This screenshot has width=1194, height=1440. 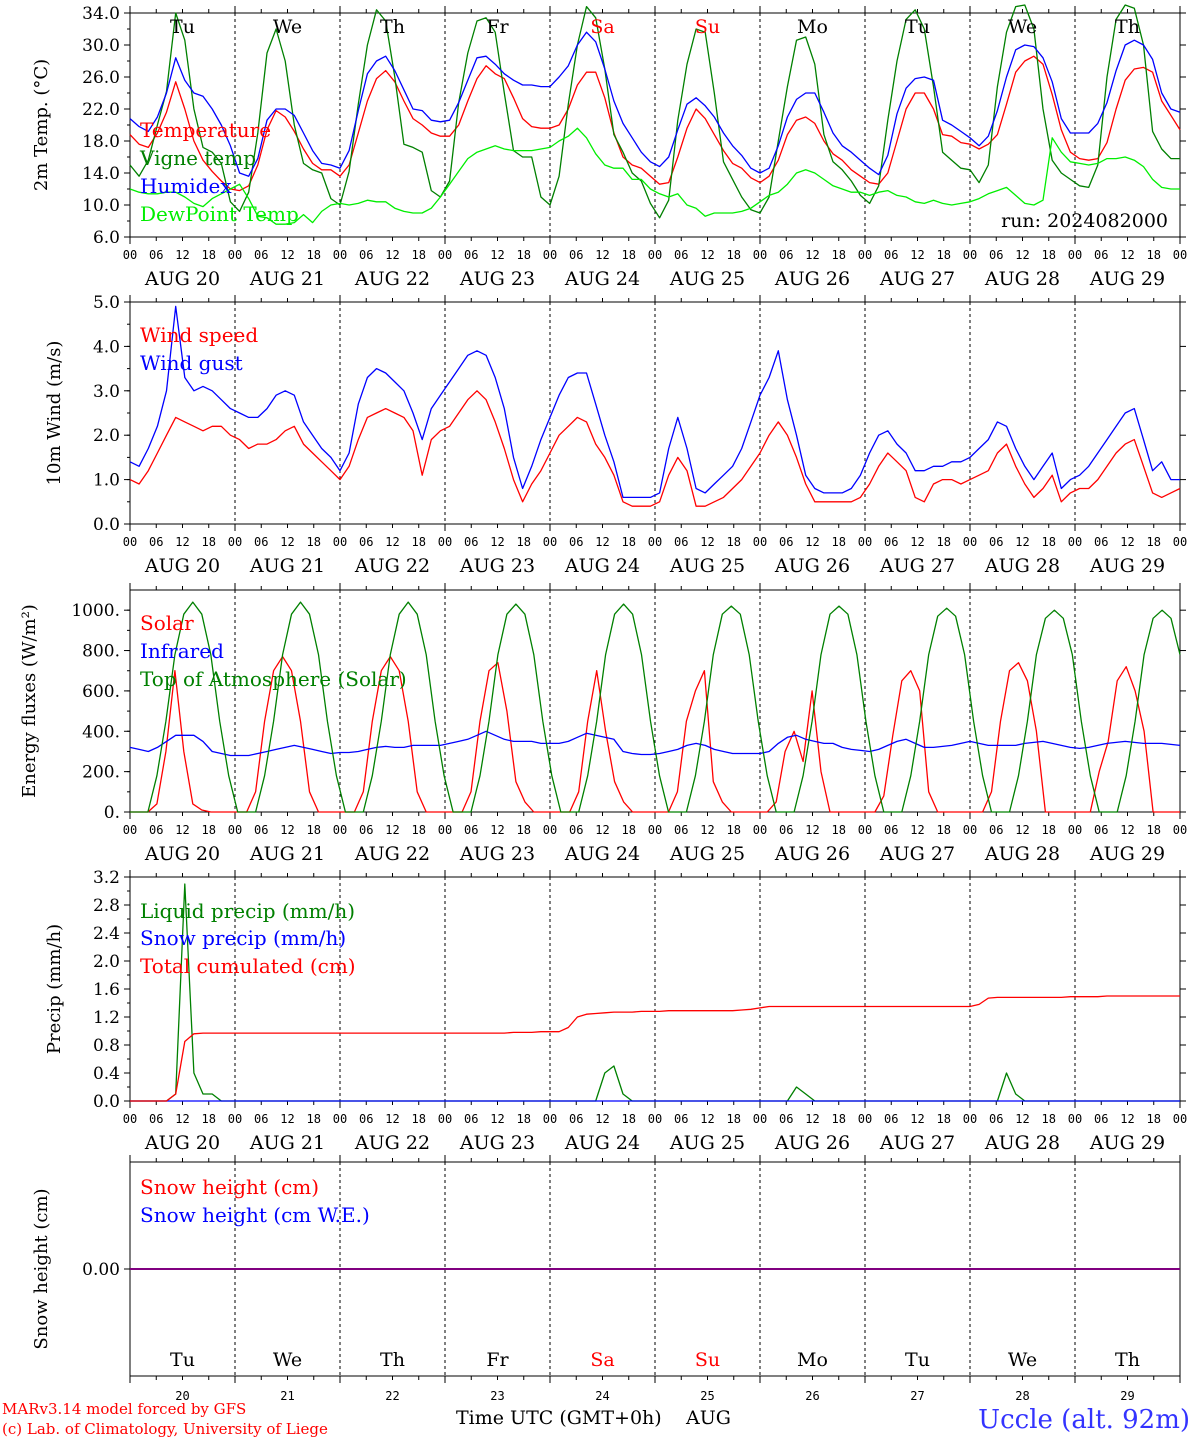 I want to click on y-tick-label: 2.0, so click(x=106, y=962).